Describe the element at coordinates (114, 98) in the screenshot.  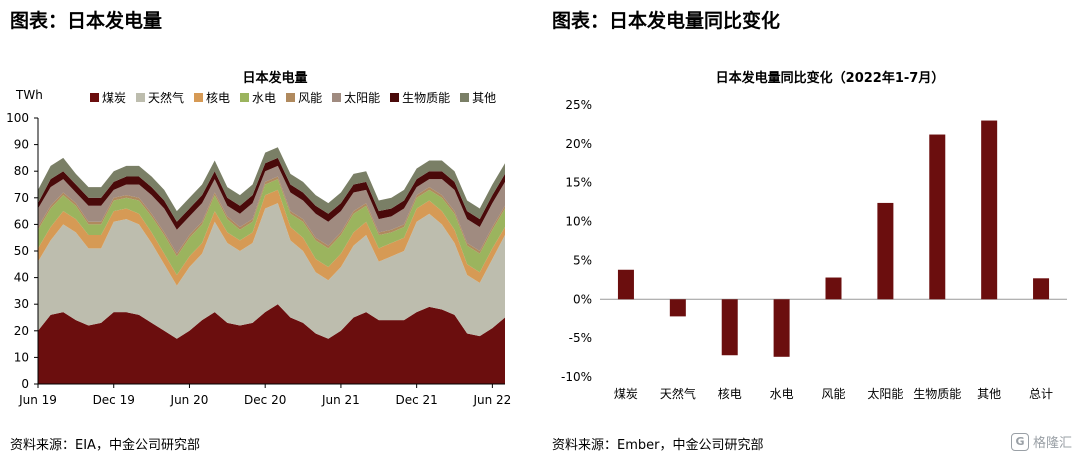
I see `legend-label-coal: 煤炭` at that location.